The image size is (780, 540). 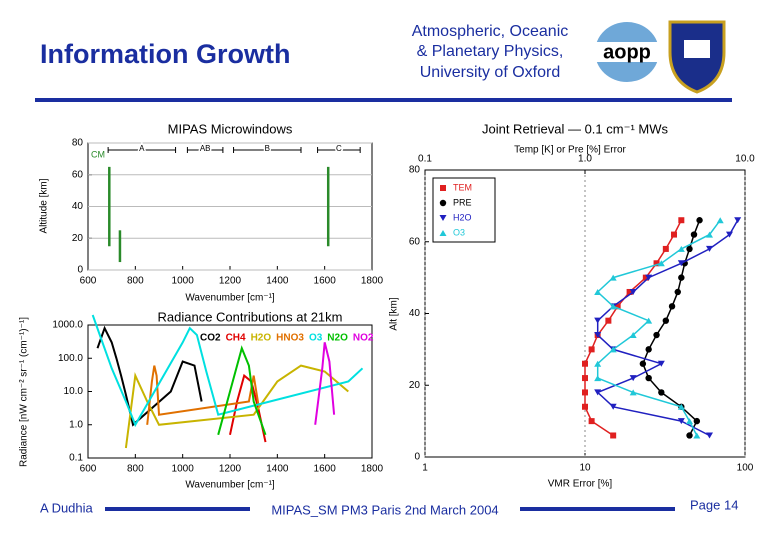 I want to click on legend-label: CO2, so click(x=210, y=338).